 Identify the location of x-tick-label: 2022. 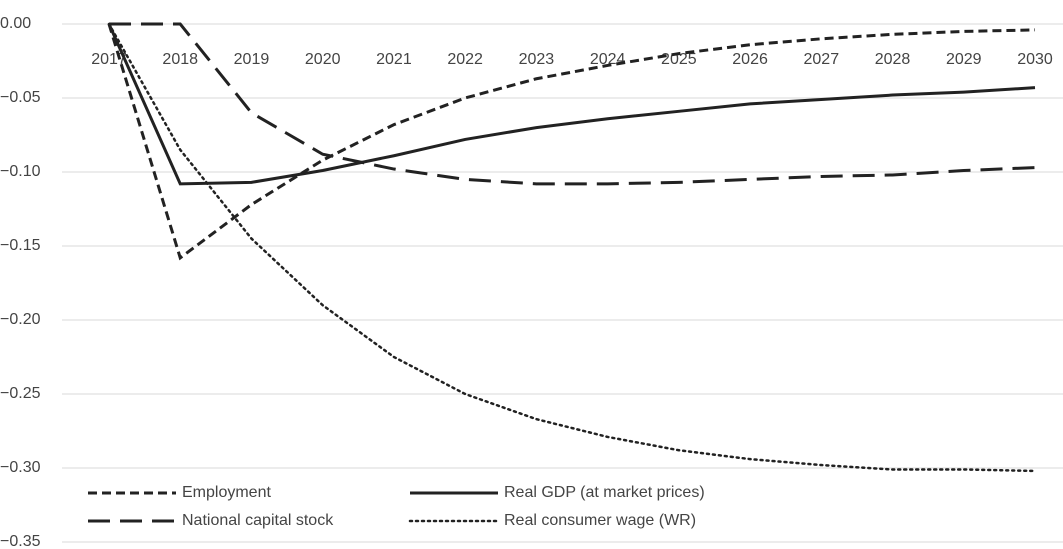
(465, 59).